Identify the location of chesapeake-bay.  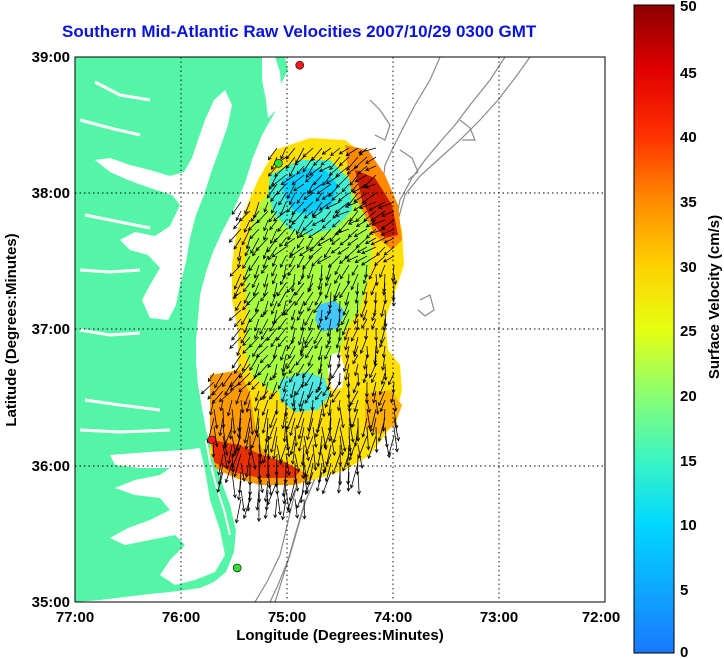
(163, 205).